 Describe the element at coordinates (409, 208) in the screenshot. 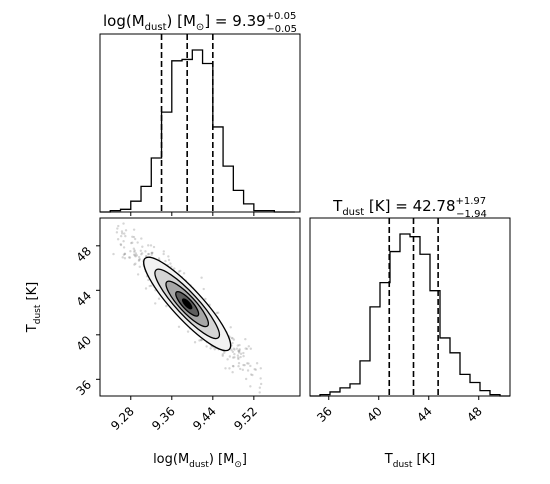

I see `temperature-title: Tdust [K] = 42.78+1.97 −1.94` at that location.